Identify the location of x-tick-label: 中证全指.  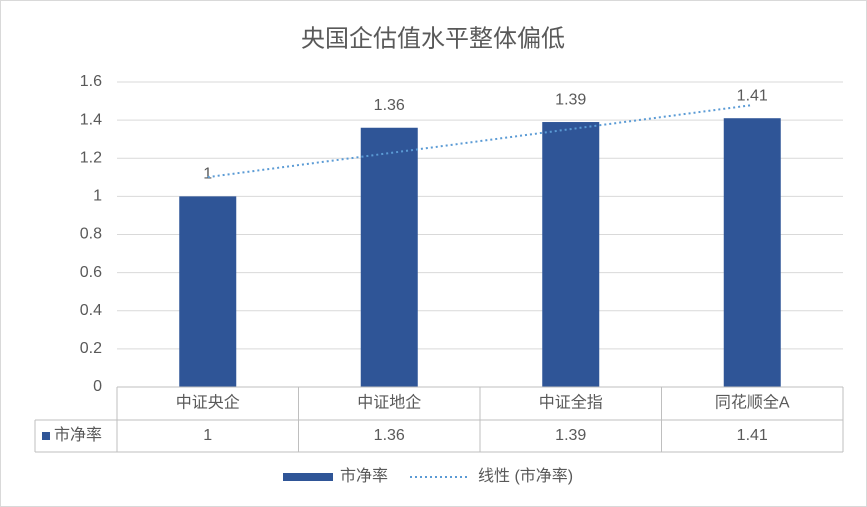
(571, 403).